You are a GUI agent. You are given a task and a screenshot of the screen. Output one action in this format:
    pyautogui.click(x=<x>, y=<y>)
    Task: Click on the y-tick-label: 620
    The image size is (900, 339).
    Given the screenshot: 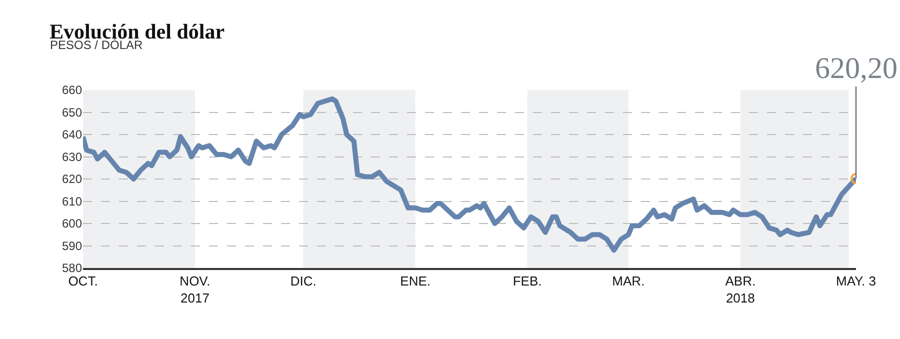 What is the action you would take?
    pyautogui.click(x=72, y=179)
    